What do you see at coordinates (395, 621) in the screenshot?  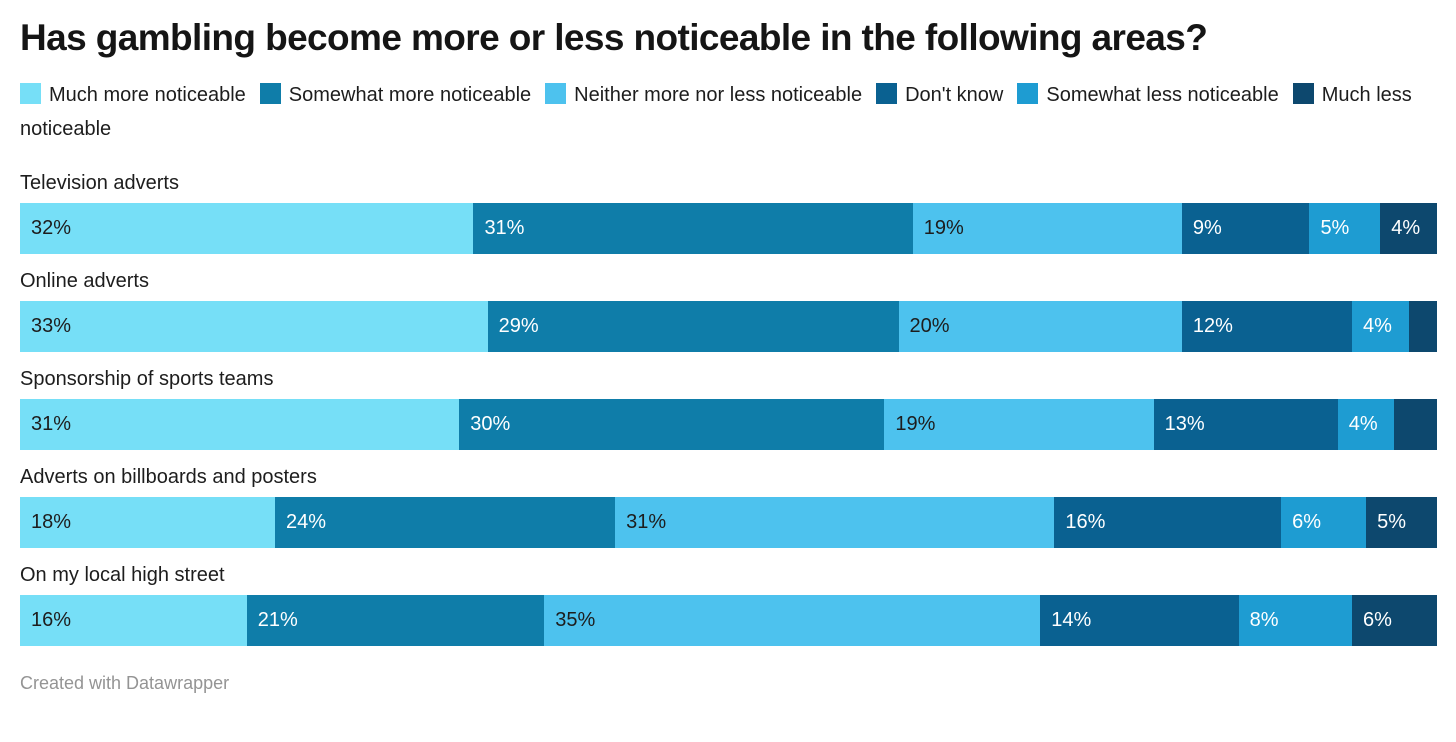 I see `bar-segment: 21%` at bounding box center [395, 621].